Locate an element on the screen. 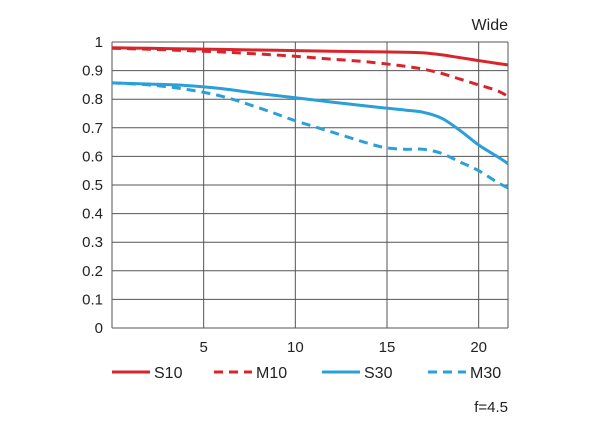  y-tick-label: 0.1 is located at coordinates (92, 299).